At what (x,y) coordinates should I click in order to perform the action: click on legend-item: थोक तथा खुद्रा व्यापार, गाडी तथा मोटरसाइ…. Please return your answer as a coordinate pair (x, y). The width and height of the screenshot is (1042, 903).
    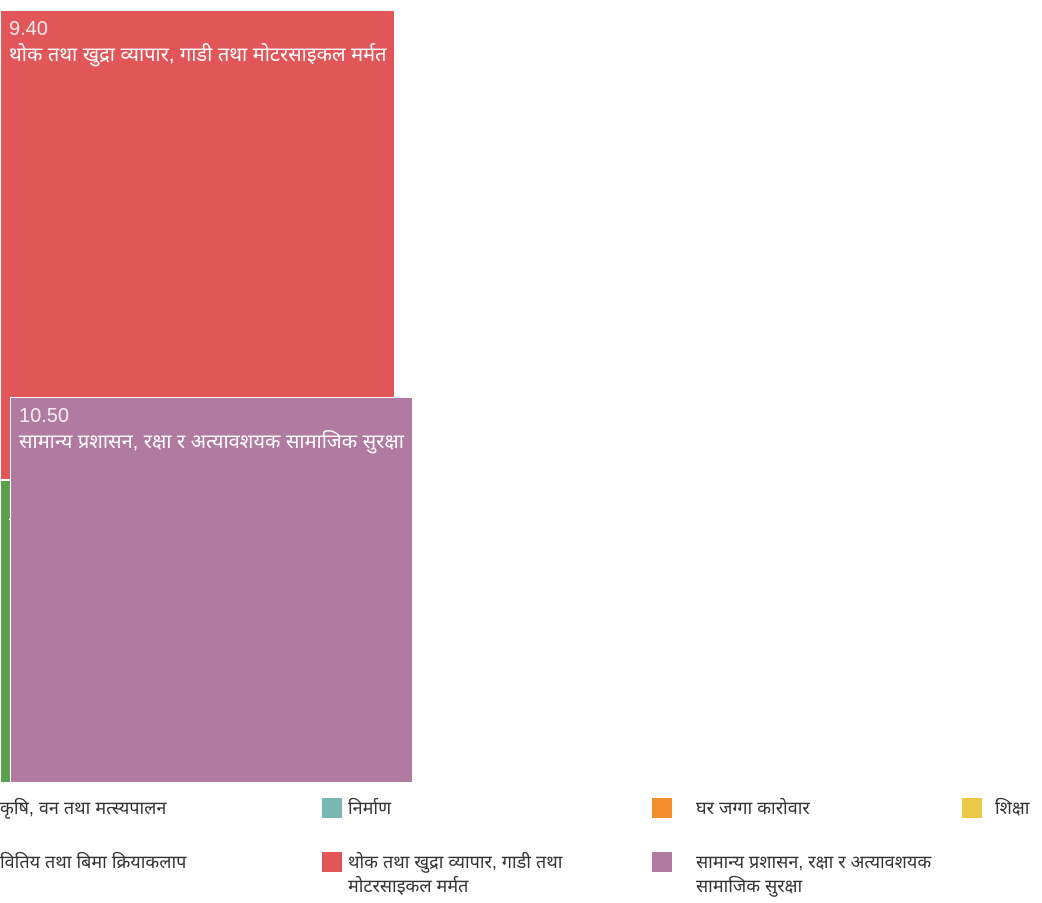
    Looking at the image, I should click on (472, 874).